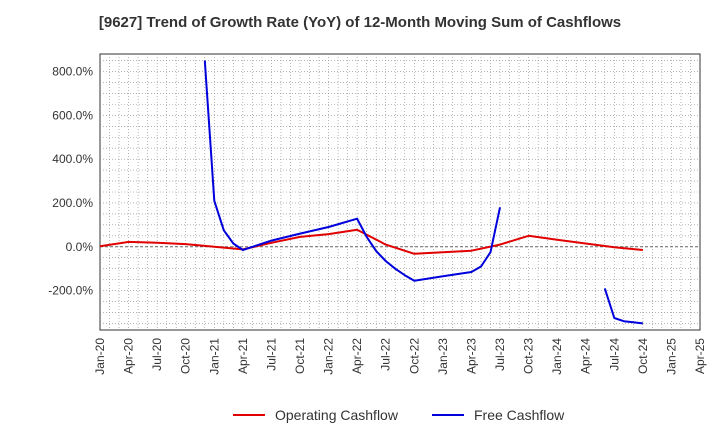  What do you see at coordinates (500, 354) in the screenshot?
I see `x-tick-label: Jul-23` at bounding box center [500, 354].